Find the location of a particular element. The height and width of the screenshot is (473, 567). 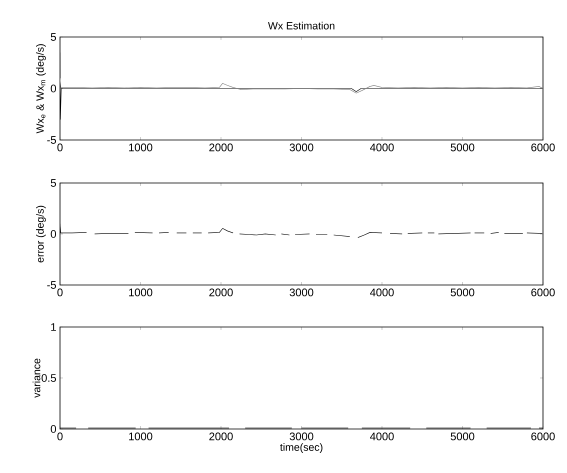

chart-title: Wx Estimation is located at coordinates (301, 26).